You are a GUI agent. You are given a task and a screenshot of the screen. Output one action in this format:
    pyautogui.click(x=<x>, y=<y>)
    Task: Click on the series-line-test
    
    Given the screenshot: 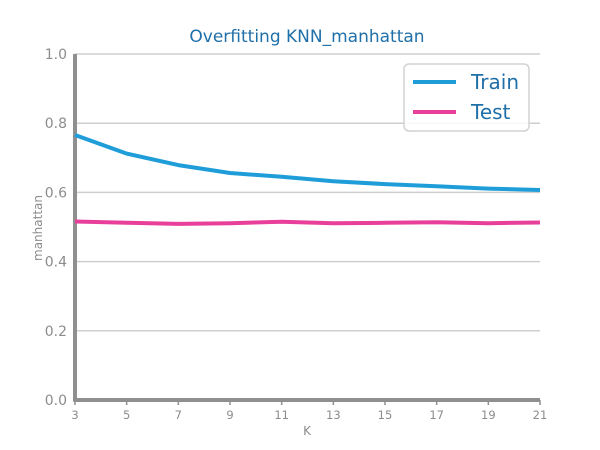 What is the action you would take?
    pyautogui.click(x=307, y=222)
    